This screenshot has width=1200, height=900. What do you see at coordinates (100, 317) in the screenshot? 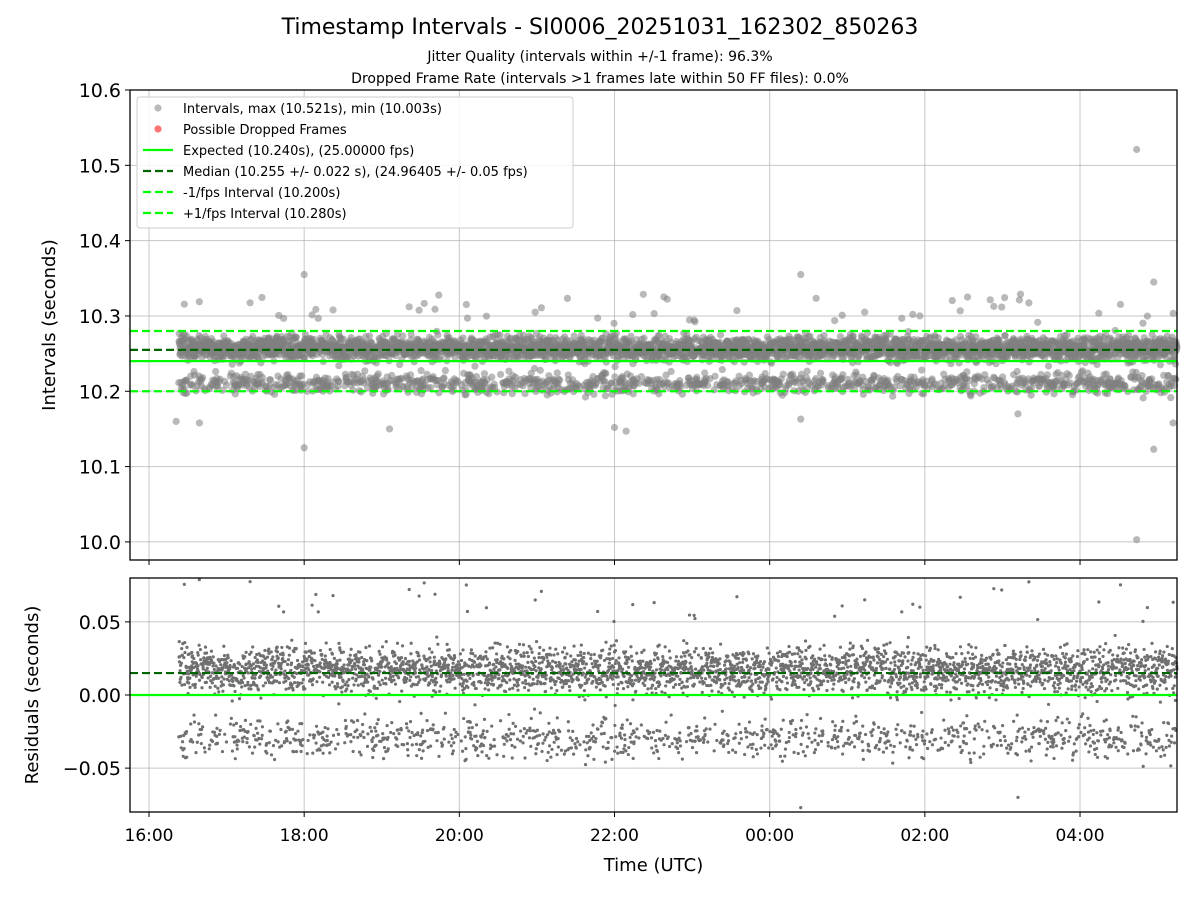
I see `y-tick-label: 10.3` at bounding box center [100, 317].